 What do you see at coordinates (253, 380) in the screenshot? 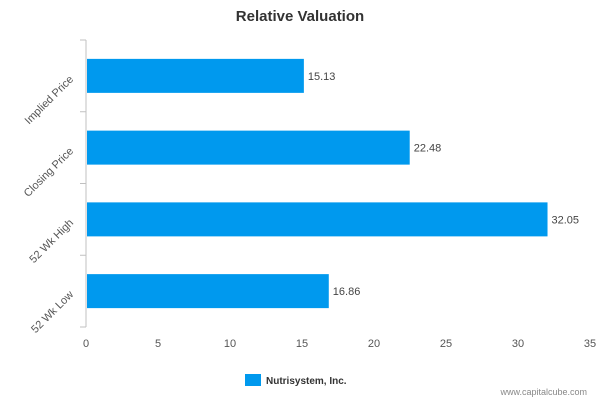
I see `legend-swatch` at bounding box center [253, 380].